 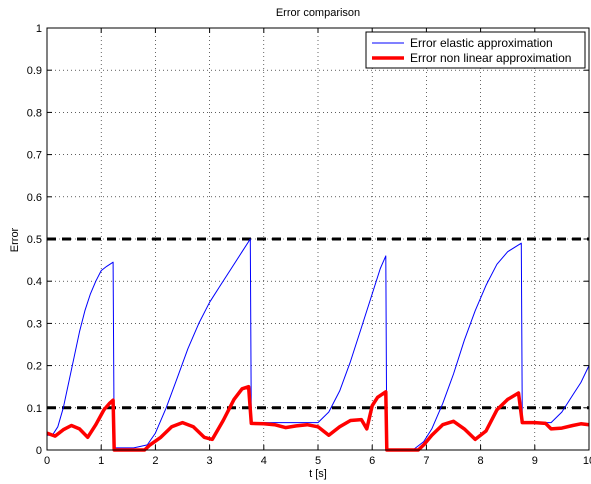 I want to click on x-tick-label: 4, so click(x=264, y=461).